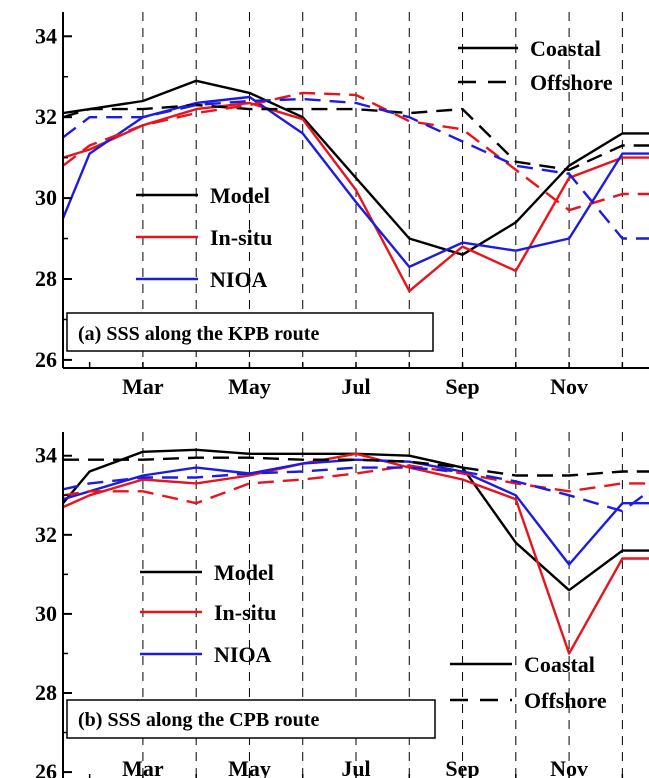 Image resolution: width=649 pixels, height=778 pixels. I want to click on series-nioa-offshore, so click(356, 489).